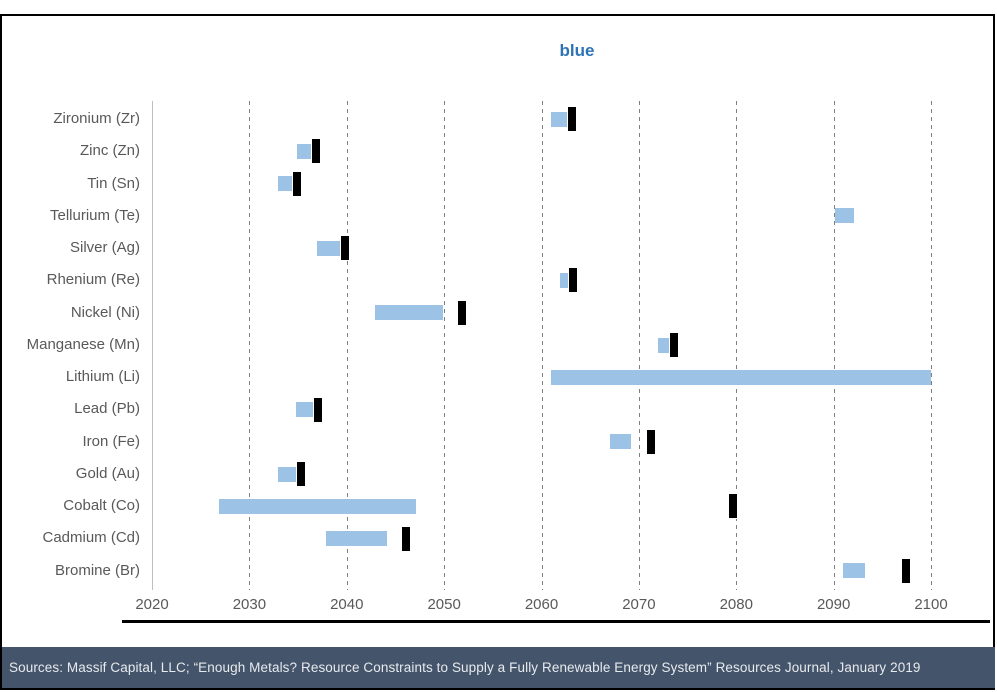 The width and height of the screenshot is (997, 692). I want to click on category-label: Lead (Pb), so click(107, 409).